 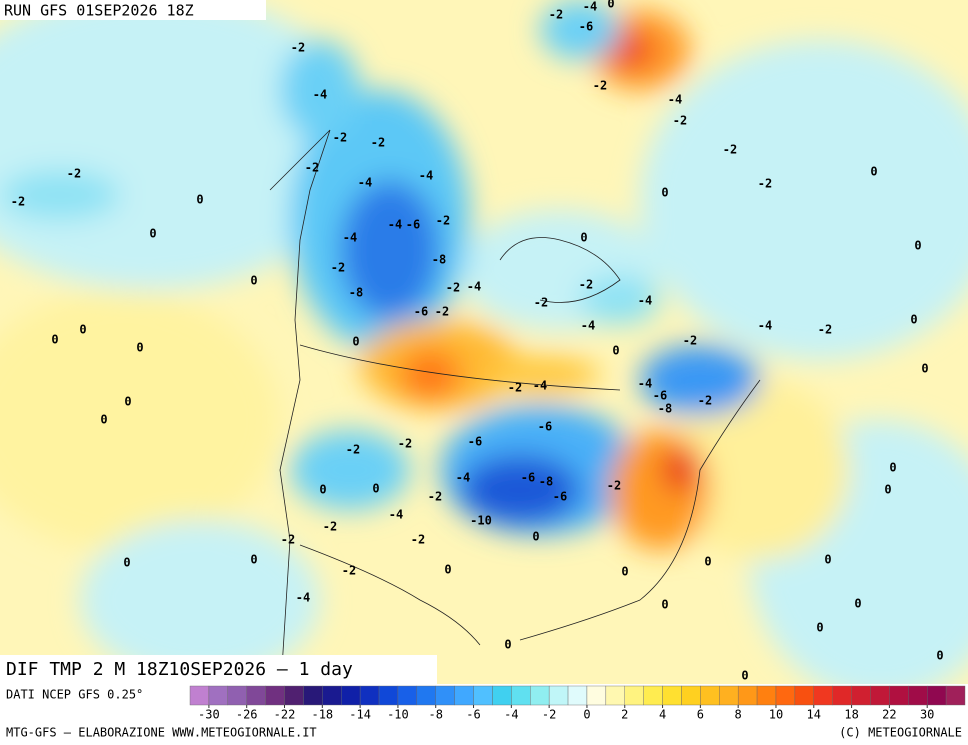 I want to click on colorbar-tick-label: 2, so click(x=624, y=715).